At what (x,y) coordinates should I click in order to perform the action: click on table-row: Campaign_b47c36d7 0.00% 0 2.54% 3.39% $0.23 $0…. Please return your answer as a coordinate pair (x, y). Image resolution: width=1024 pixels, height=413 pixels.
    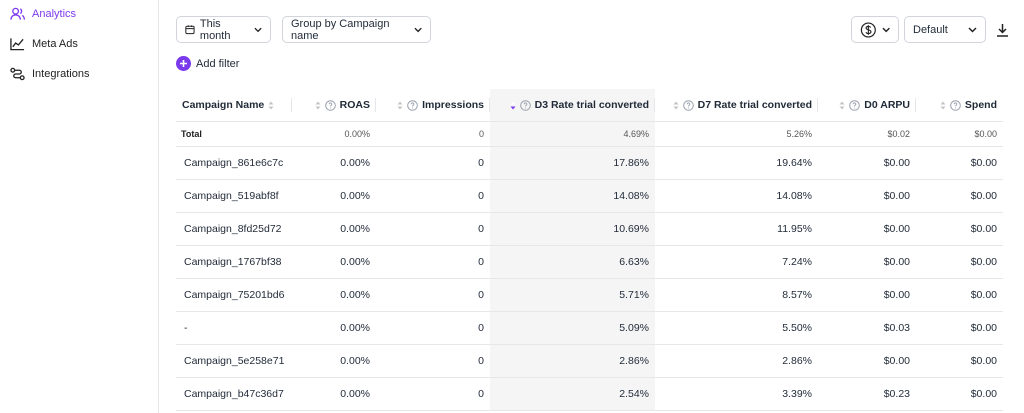
    Looking at the image, I should click on (589, 394).